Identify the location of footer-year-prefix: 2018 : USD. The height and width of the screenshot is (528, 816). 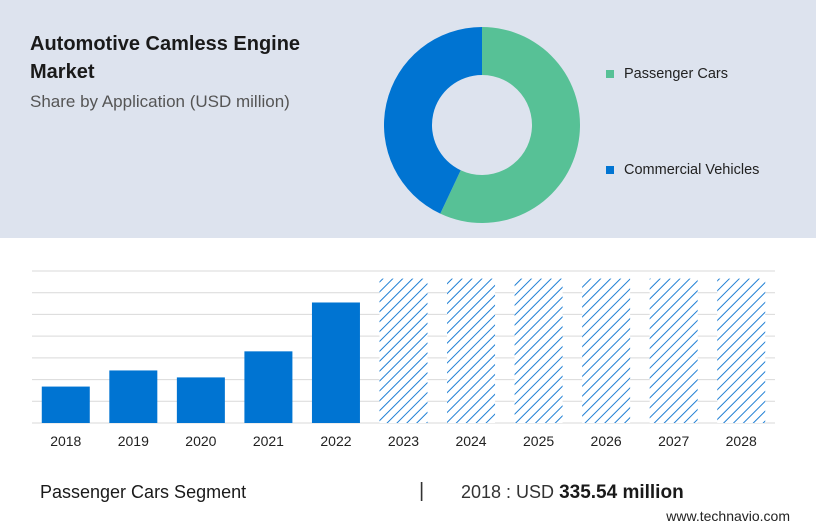
(510, 492).